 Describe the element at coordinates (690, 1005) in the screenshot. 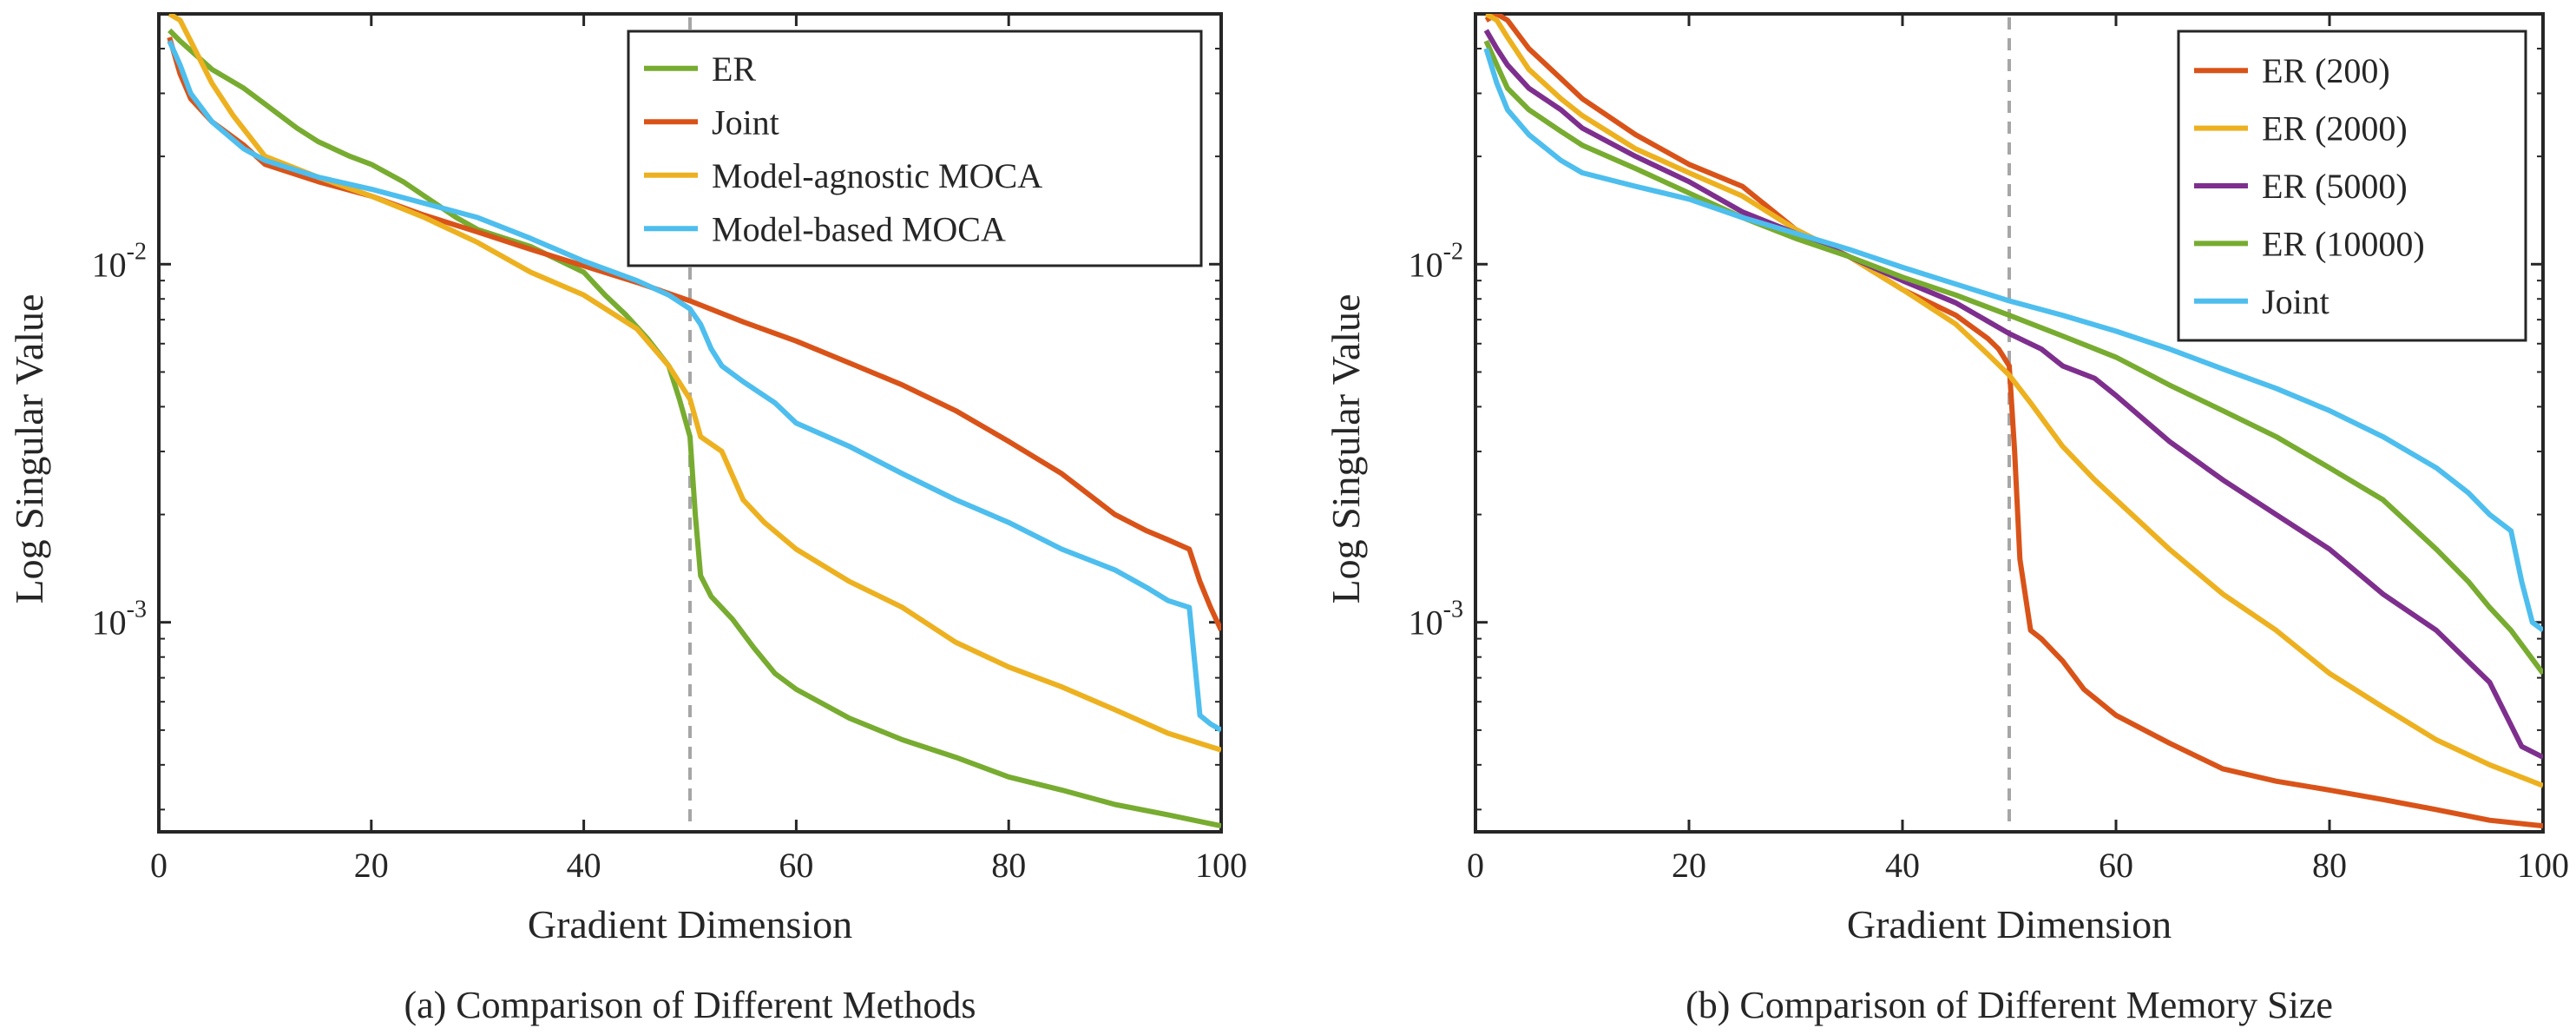

I see `figure-caption: (a) Comparison of Different Methods` at that location.